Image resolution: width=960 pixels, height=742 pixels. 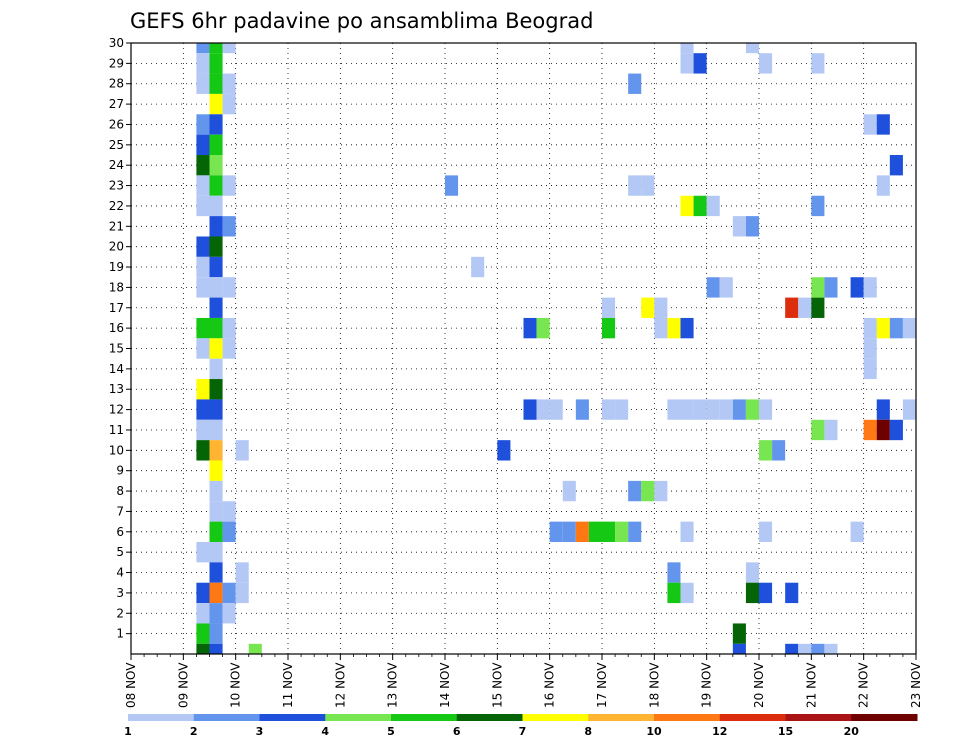 What do you see at coordinates (852, 731) in the screenshot?
I see `colorbar-label: 20` at bounding box center [852, 731].